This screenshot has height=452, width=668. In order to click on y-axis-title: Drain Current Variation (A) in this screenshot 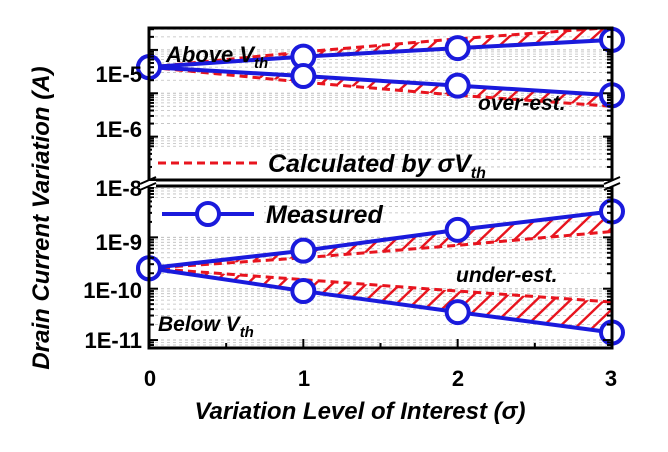, I will do `click(41, 217)`.